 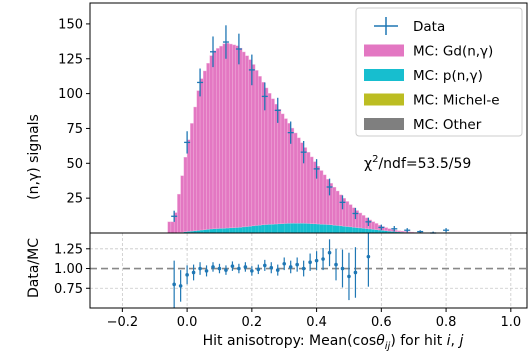 I want to click on x-tick-label: 0.4, so click(x=316, y=322).